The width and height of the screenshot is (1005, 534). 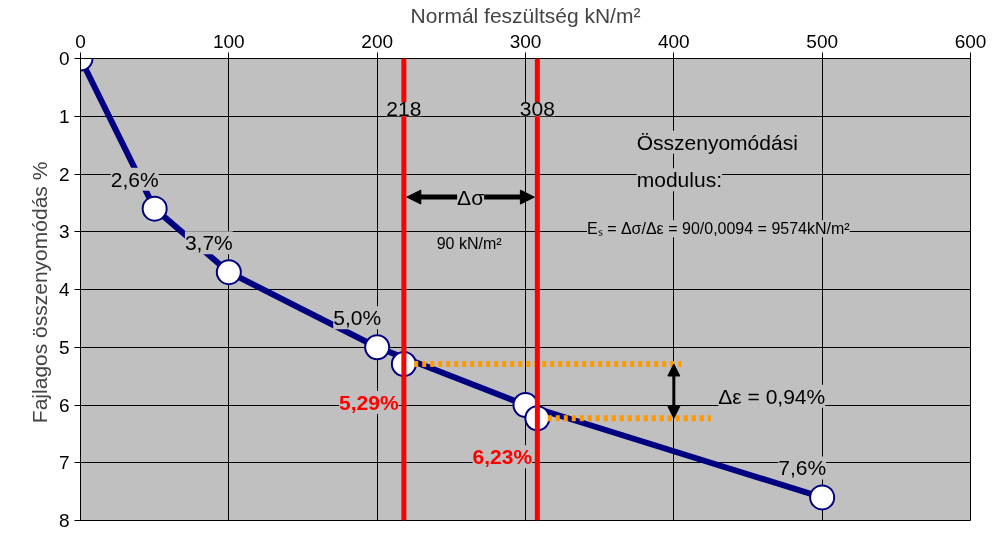 I want to click on data-label: 3,7%, so click(x=208, y=243).